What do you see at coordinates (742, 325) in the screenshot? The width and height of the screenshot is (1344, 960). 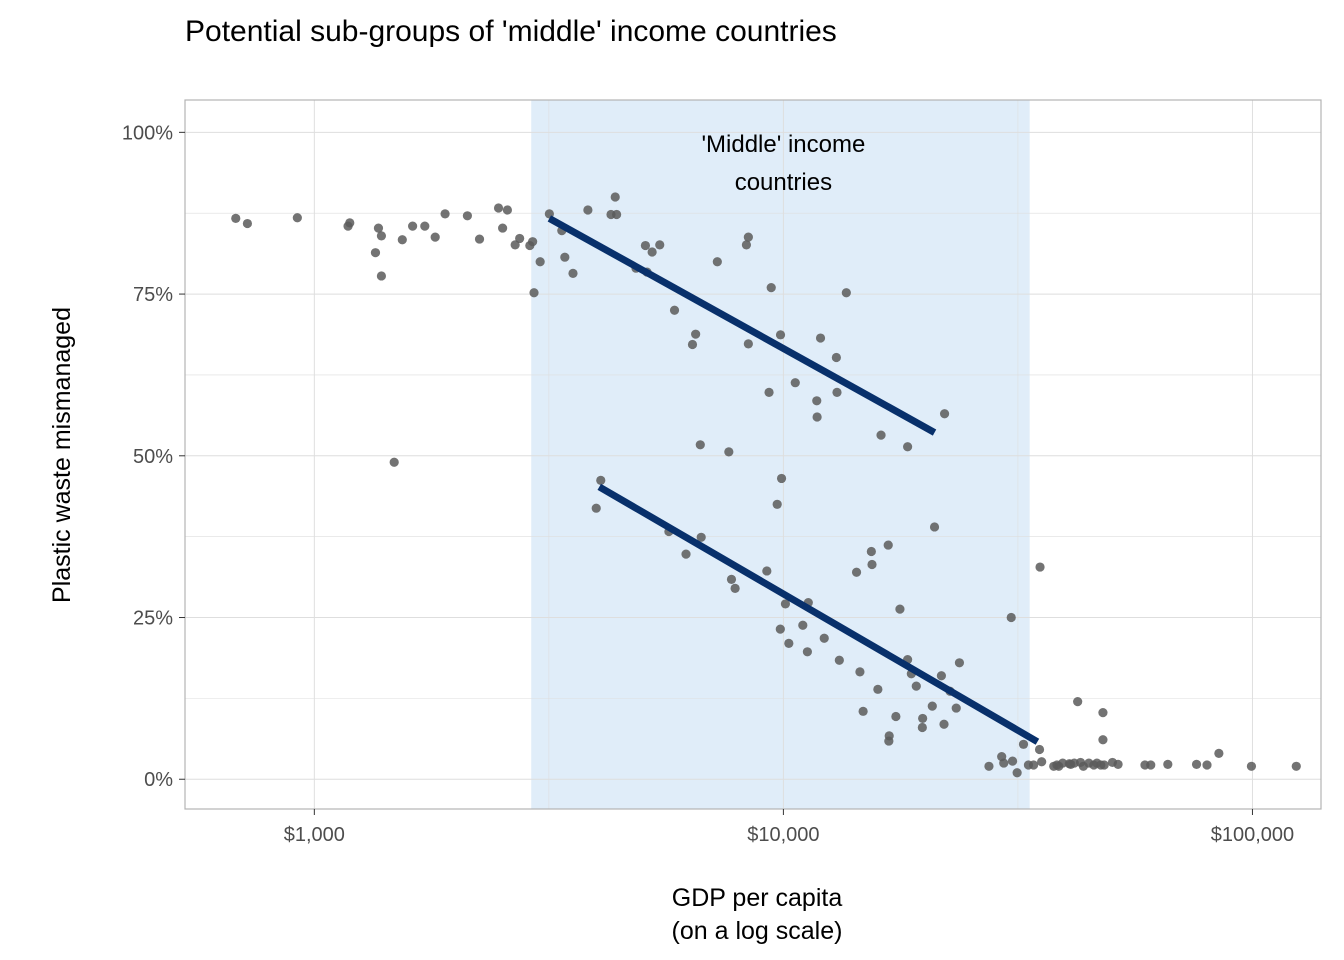 I see `trend-line` at bounding box center [742, 325].